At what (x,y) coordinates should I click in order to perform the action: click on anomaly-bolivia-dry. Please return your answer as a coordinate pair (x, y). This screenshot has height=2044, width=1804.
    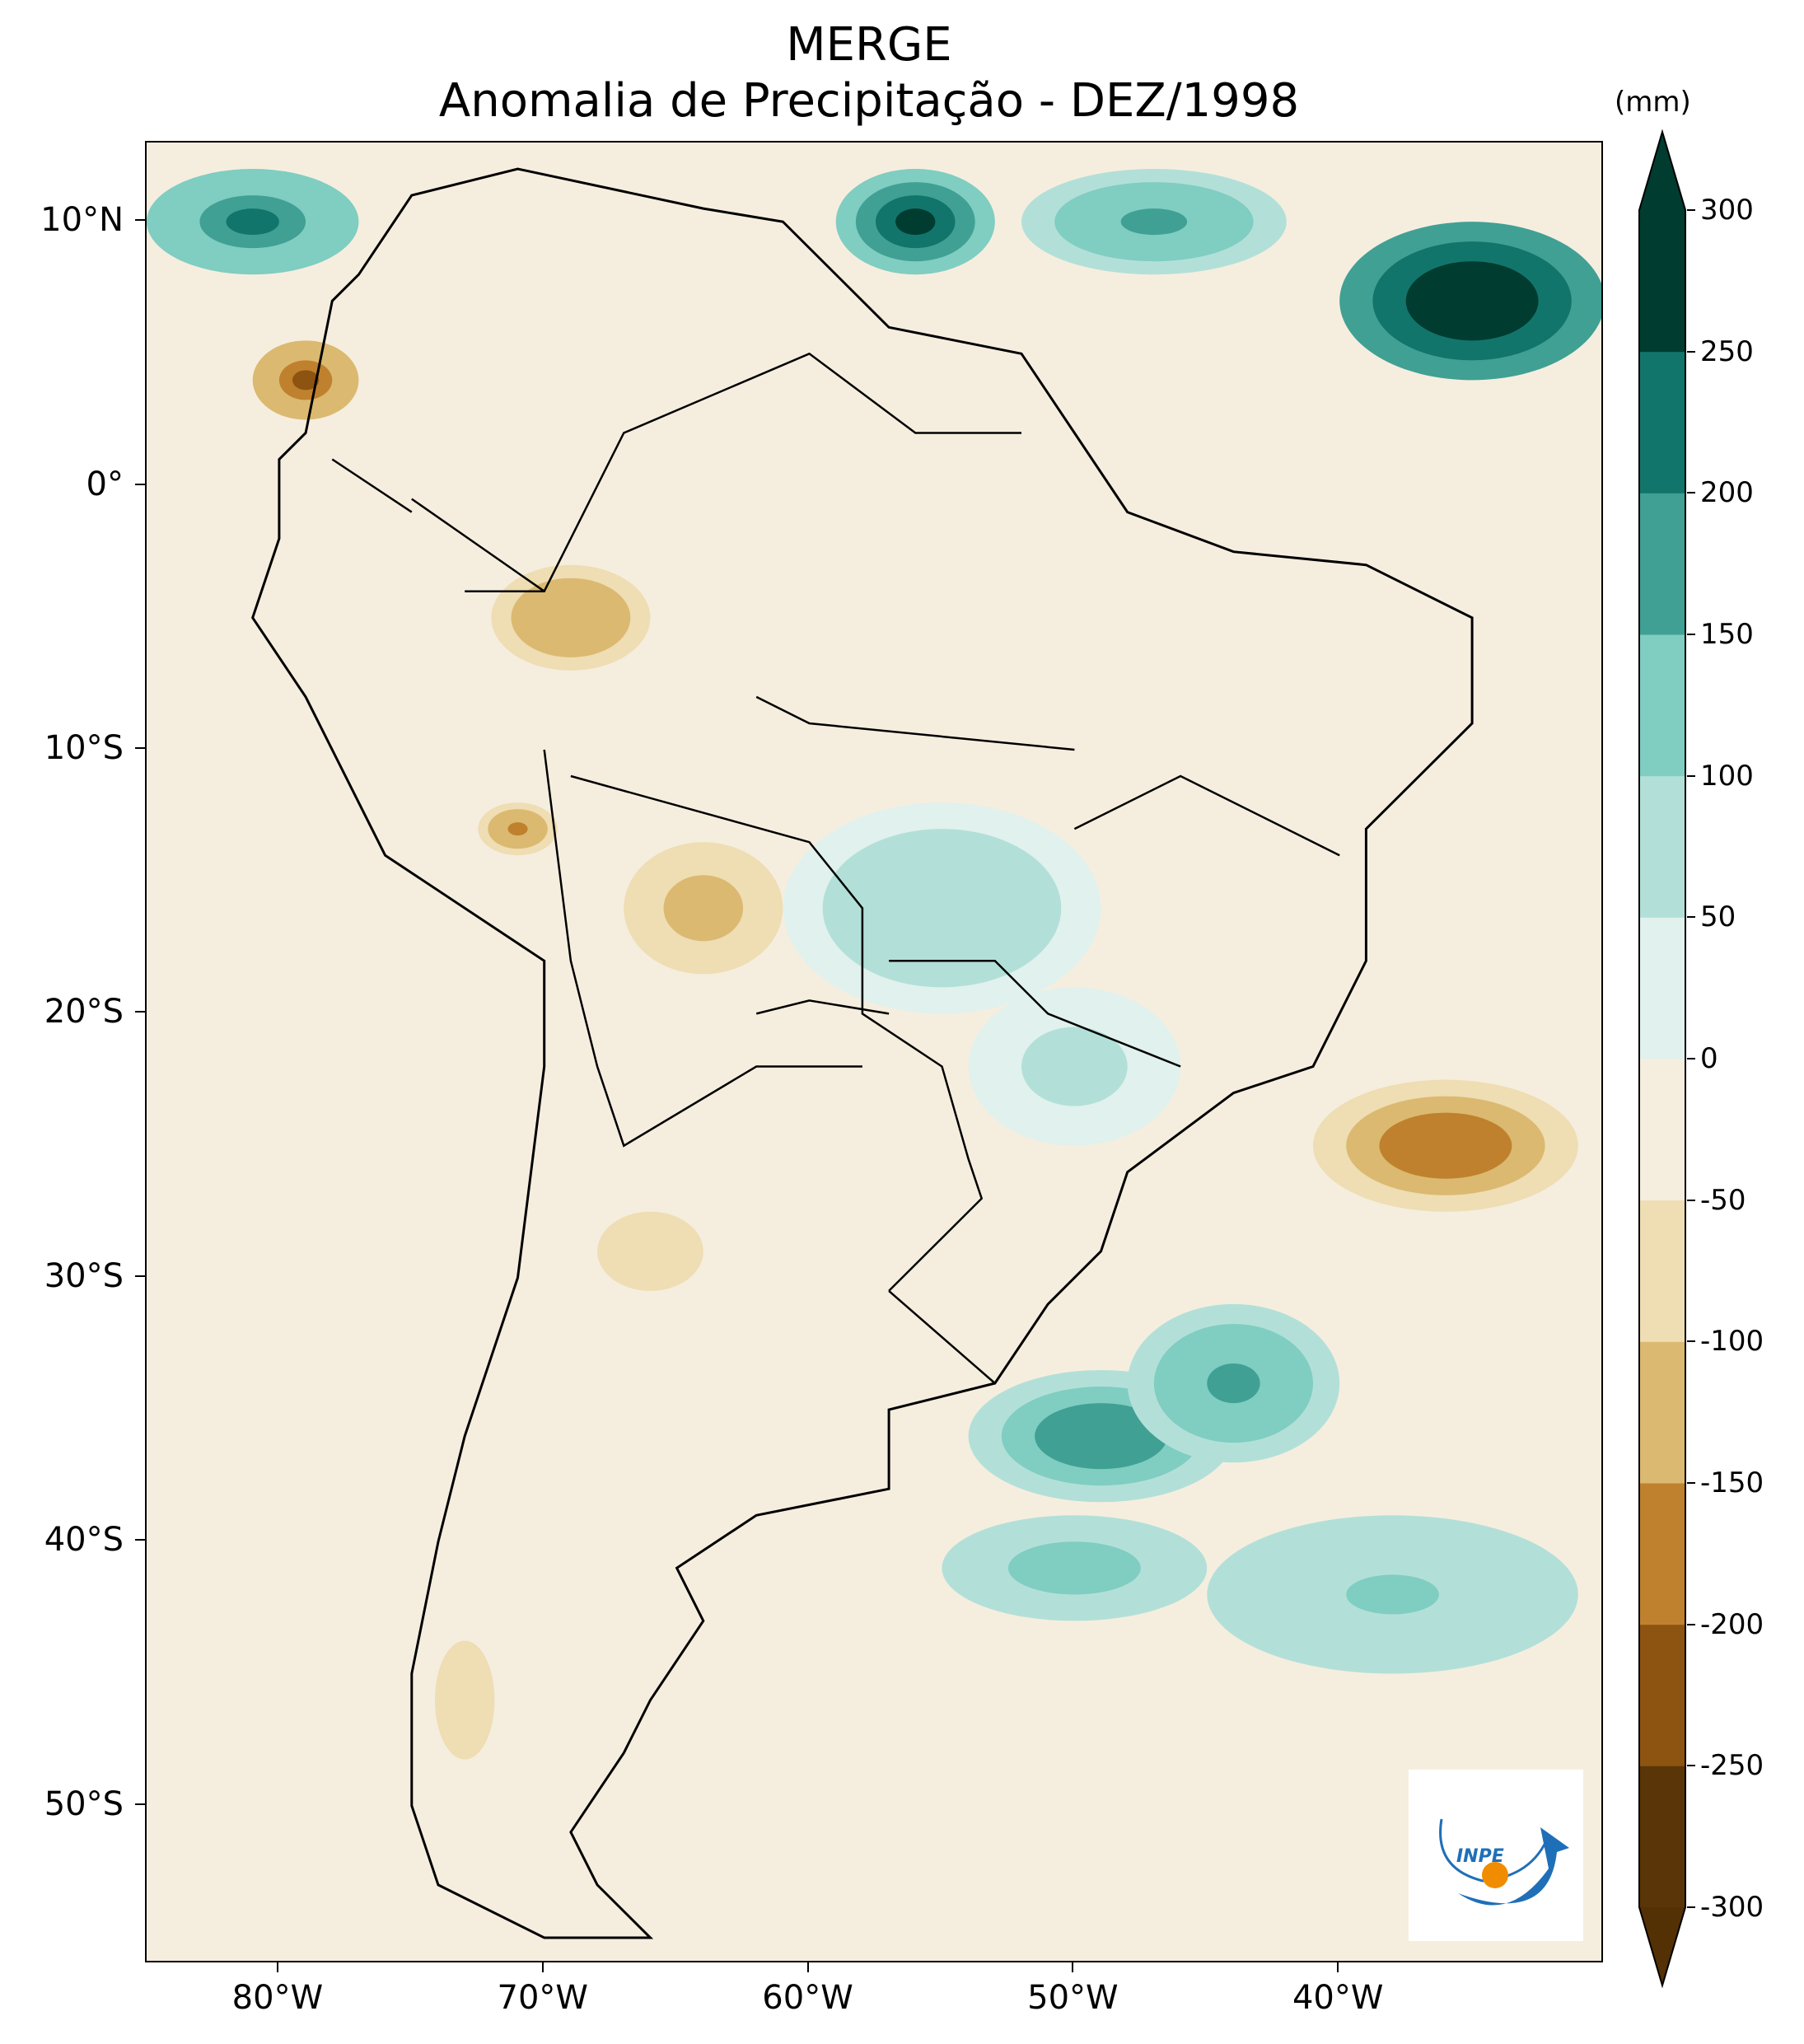
    Looking at the image, I should click on (703, 908).